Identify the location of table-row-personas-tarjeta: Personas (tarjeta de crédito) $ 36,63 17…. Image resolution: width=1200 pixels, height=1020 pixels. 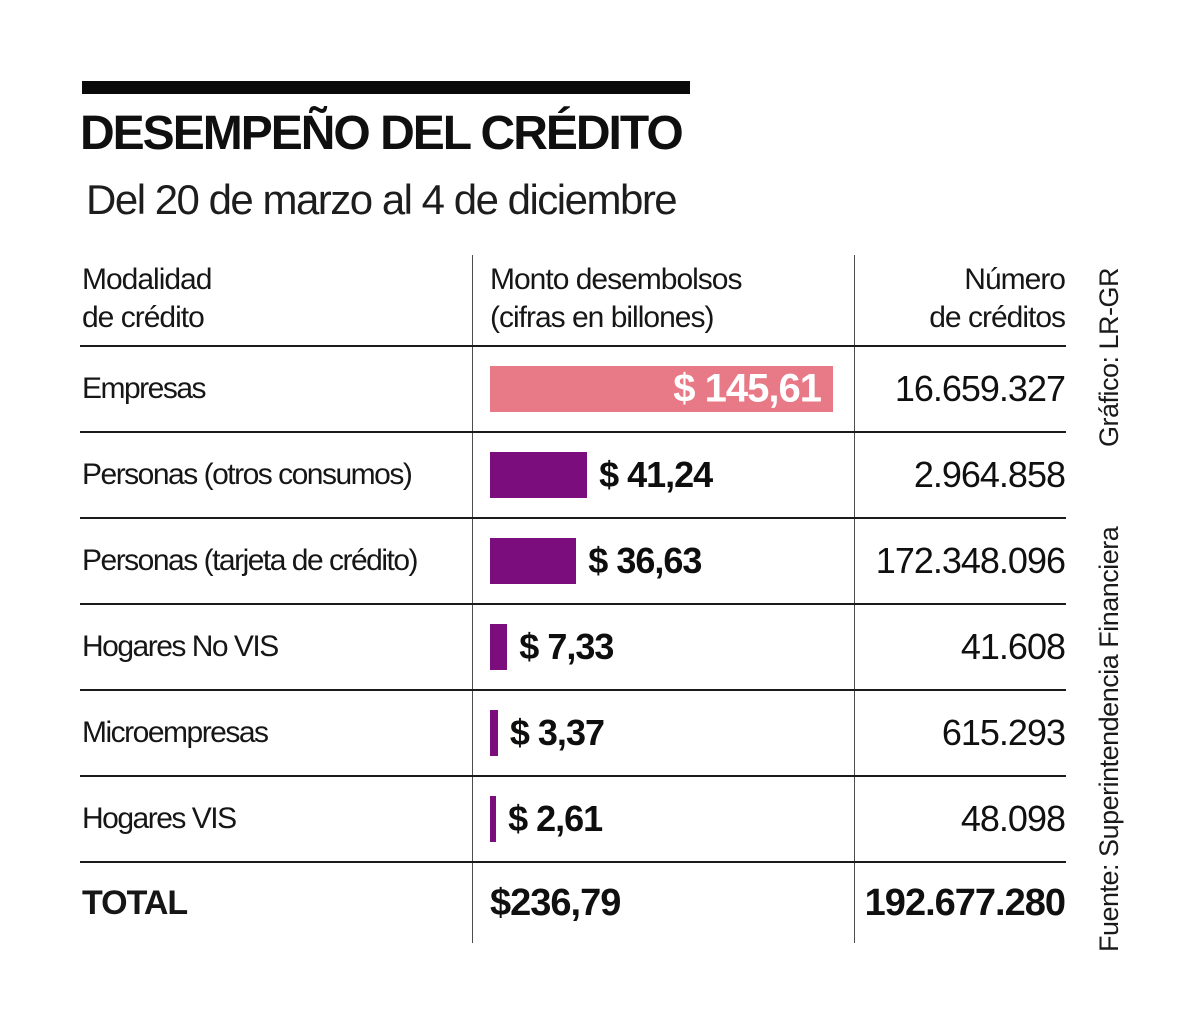
(573, 562).